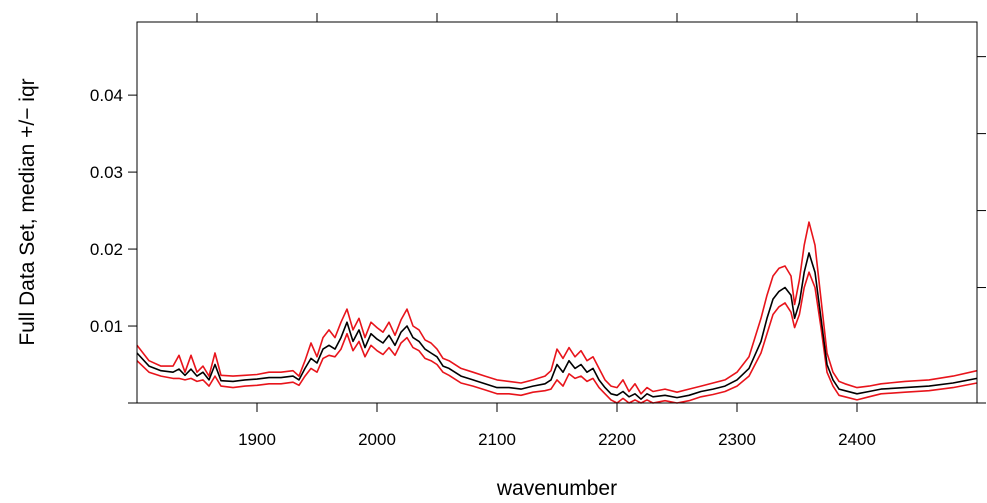 The image size is (987, 503). Describe the element at coordinates (556, 488) in the screenshot. I see `x-axis-title: wavenumber` at that location.